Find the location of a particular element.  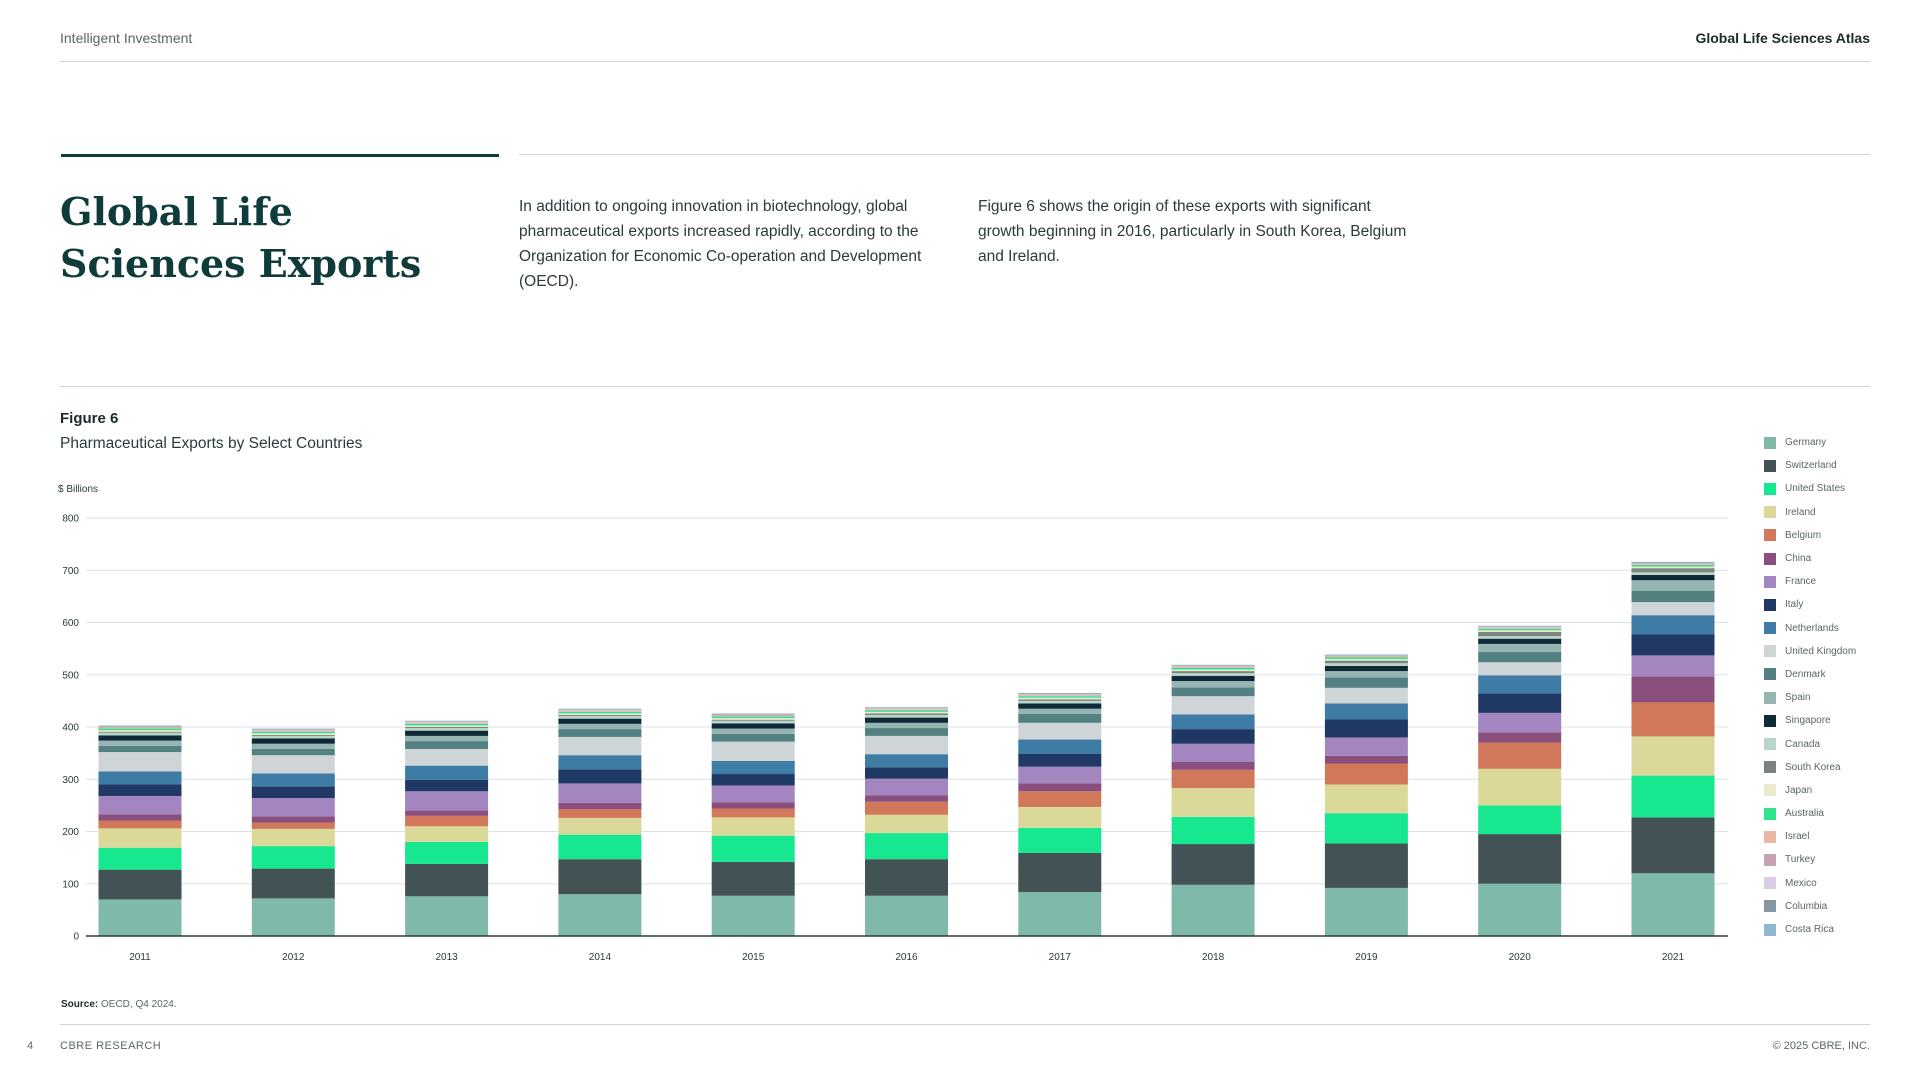

bar-segment-ireland is located at coordinates (447, 834).